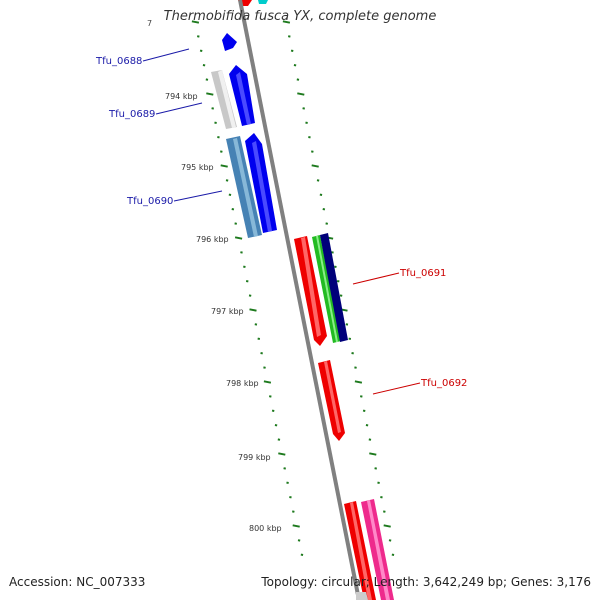  Describe the element at coordinates (149, 201) in the screenshot. I see `gene-label: Tfu_0690` at that location.